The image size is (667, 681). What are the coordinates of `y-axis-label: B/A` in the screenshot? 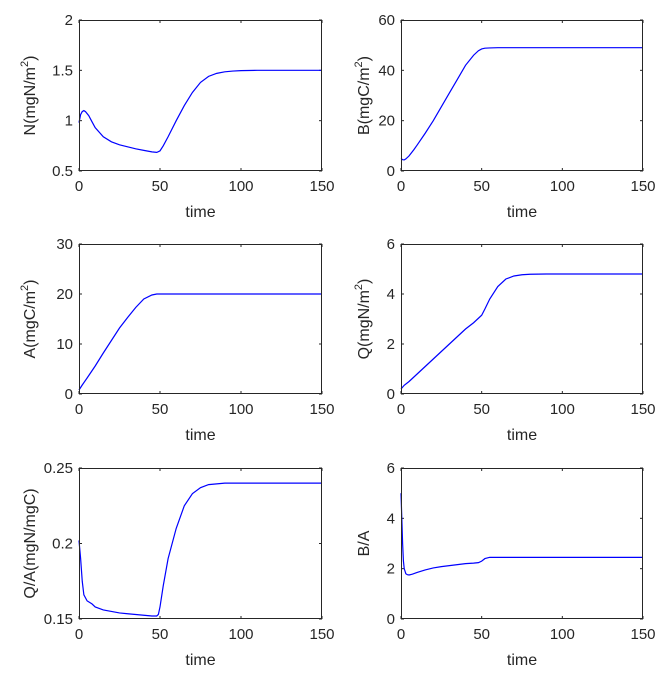 It's located at (364, 543).